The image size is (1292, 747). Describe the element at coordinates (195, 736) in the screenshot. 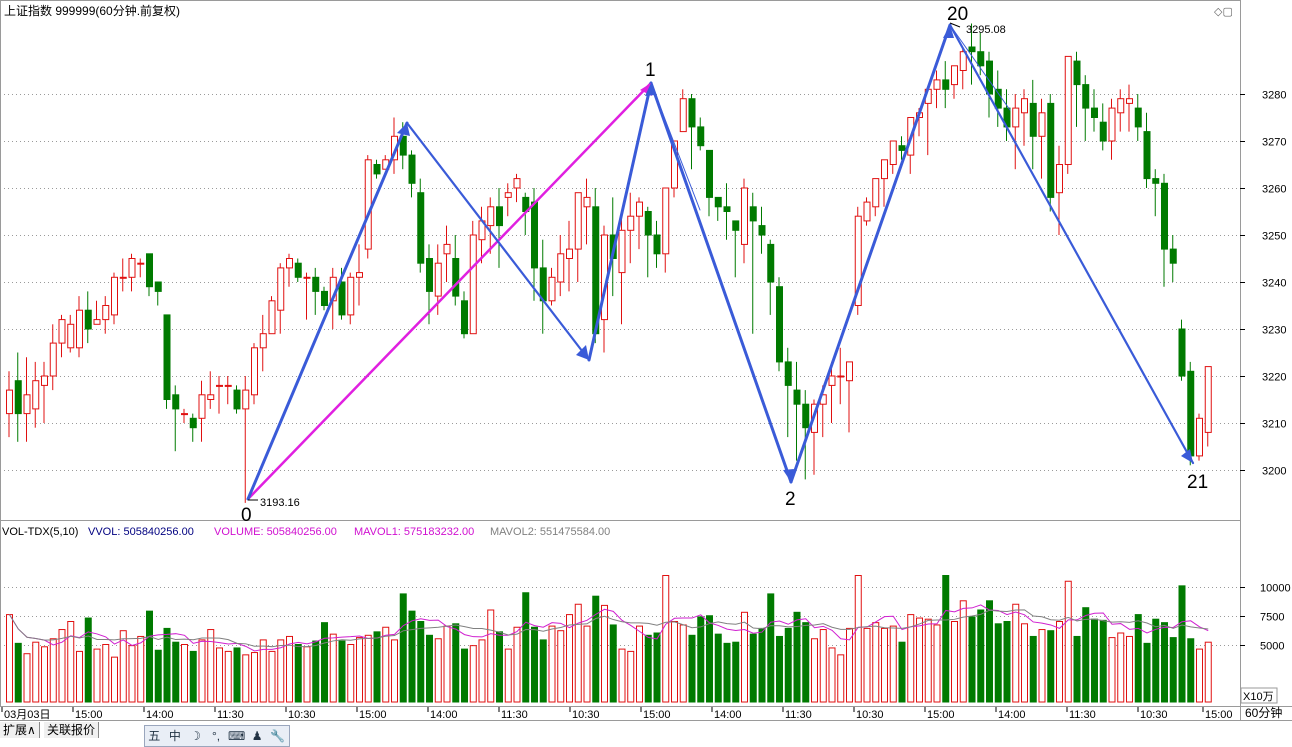

I see `moon-icon: ☽` at that location.